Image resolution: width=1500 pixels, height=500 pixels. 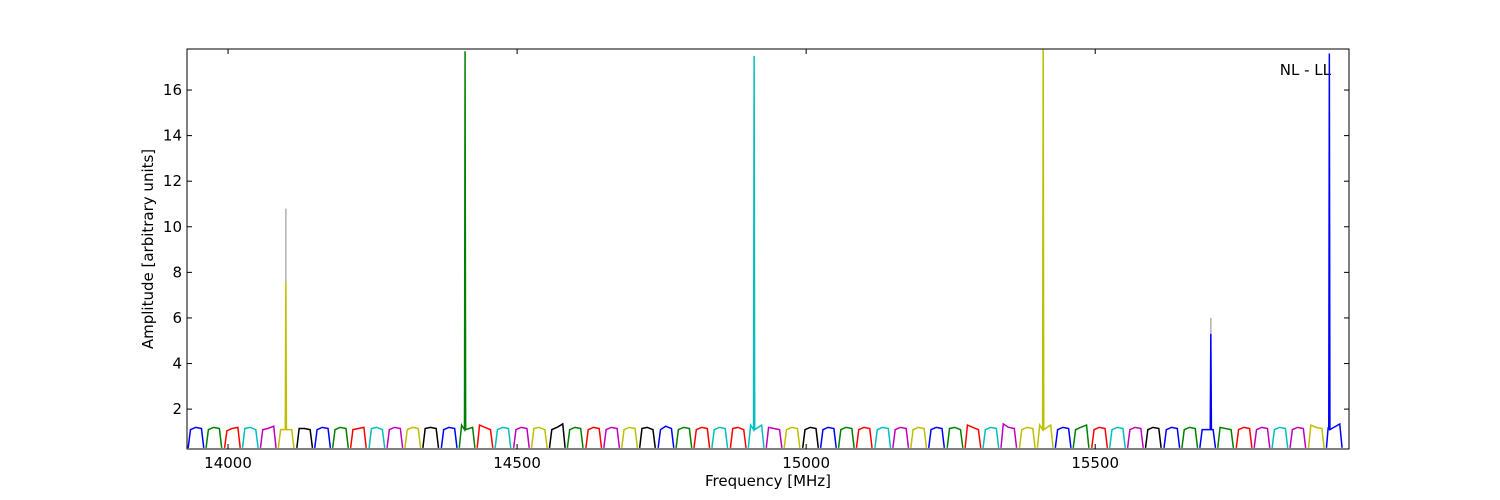 I want to click on y-tick-label: 12, so click(x=172, y=181).